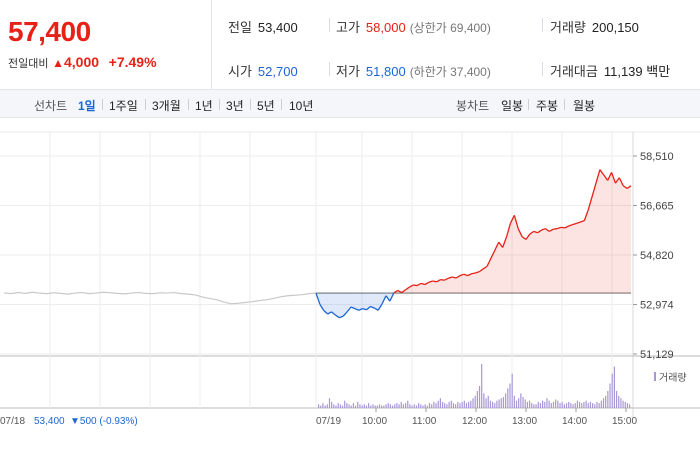 This screenshot has width=700, height=450. I want to click on volume-legend-swatch, so click(655, 376).